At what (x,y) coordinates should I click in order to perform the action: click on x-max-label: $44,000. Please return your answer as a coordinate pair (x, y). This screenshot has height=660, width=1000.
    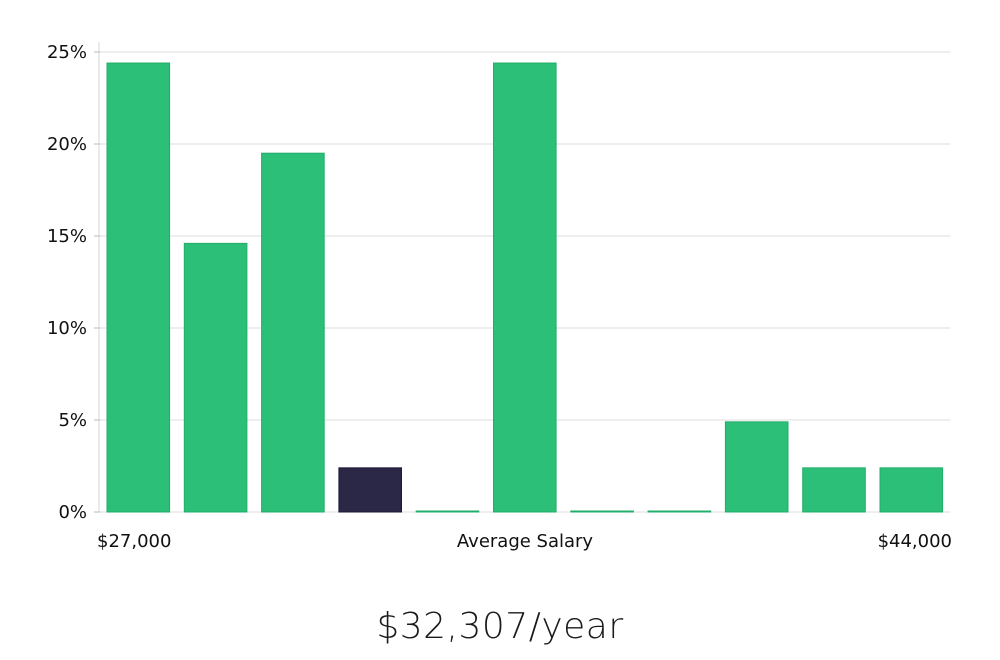
    Looking at the image, I should click on (915, 541).